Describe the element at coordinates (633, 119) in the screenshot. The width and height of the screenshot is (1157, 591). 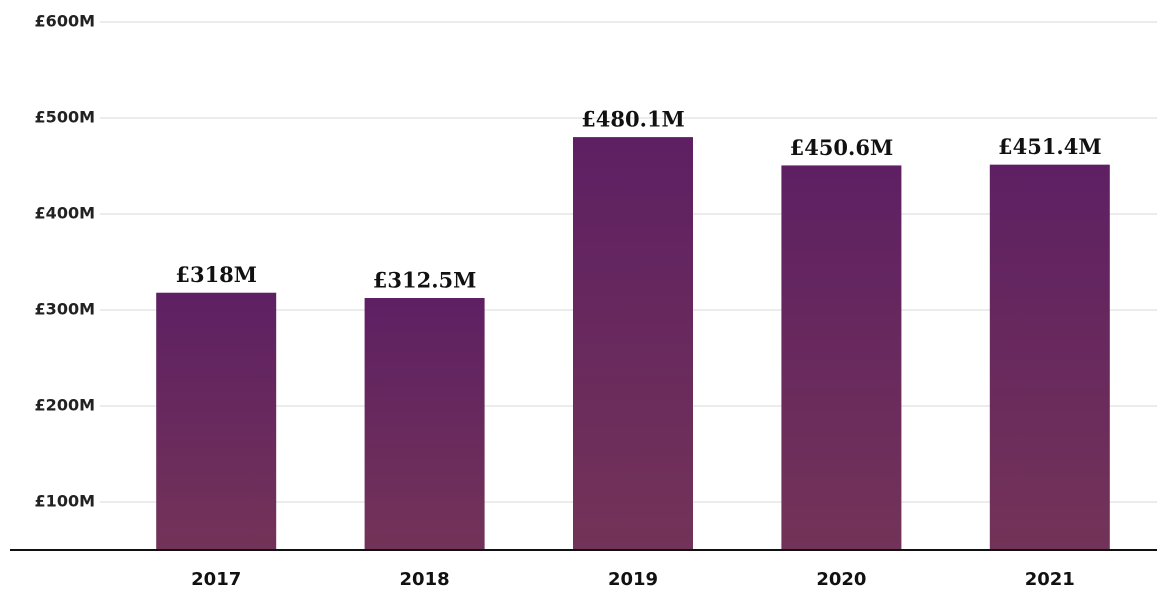
I see `value-label: £480.1M` at that location.